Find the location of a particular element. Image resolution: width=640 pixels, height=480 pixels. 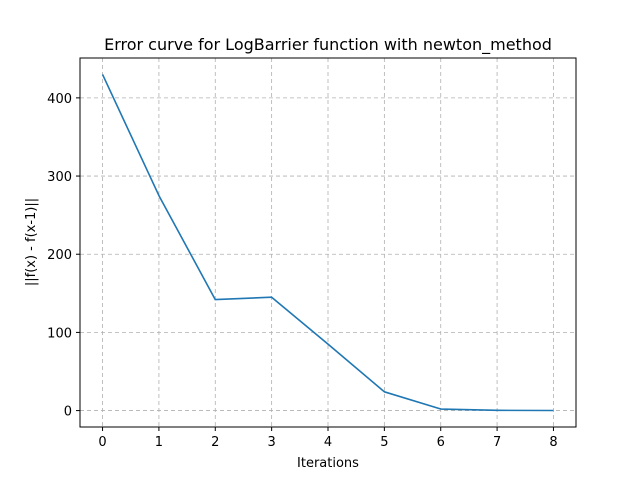

x-tick-label: 4 is located at coordinates (328, 442).